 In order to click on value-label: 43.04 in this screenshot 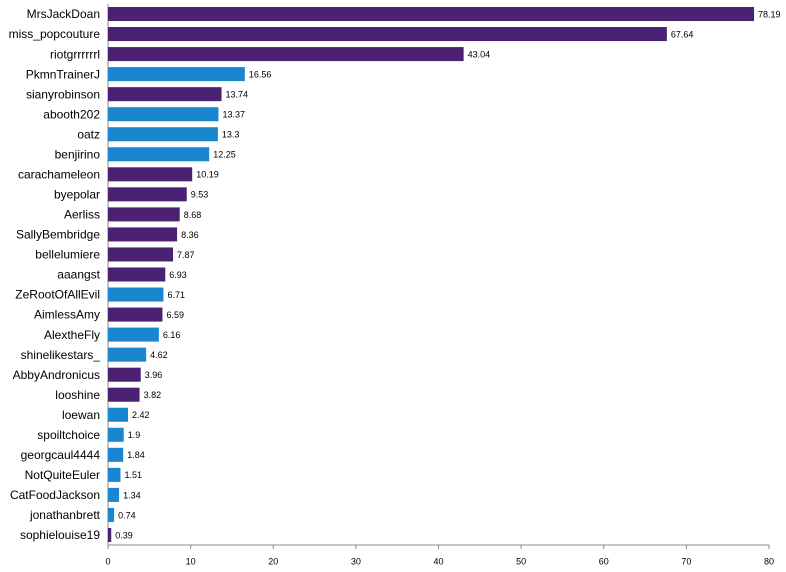, I will do `click(479, 54)`.